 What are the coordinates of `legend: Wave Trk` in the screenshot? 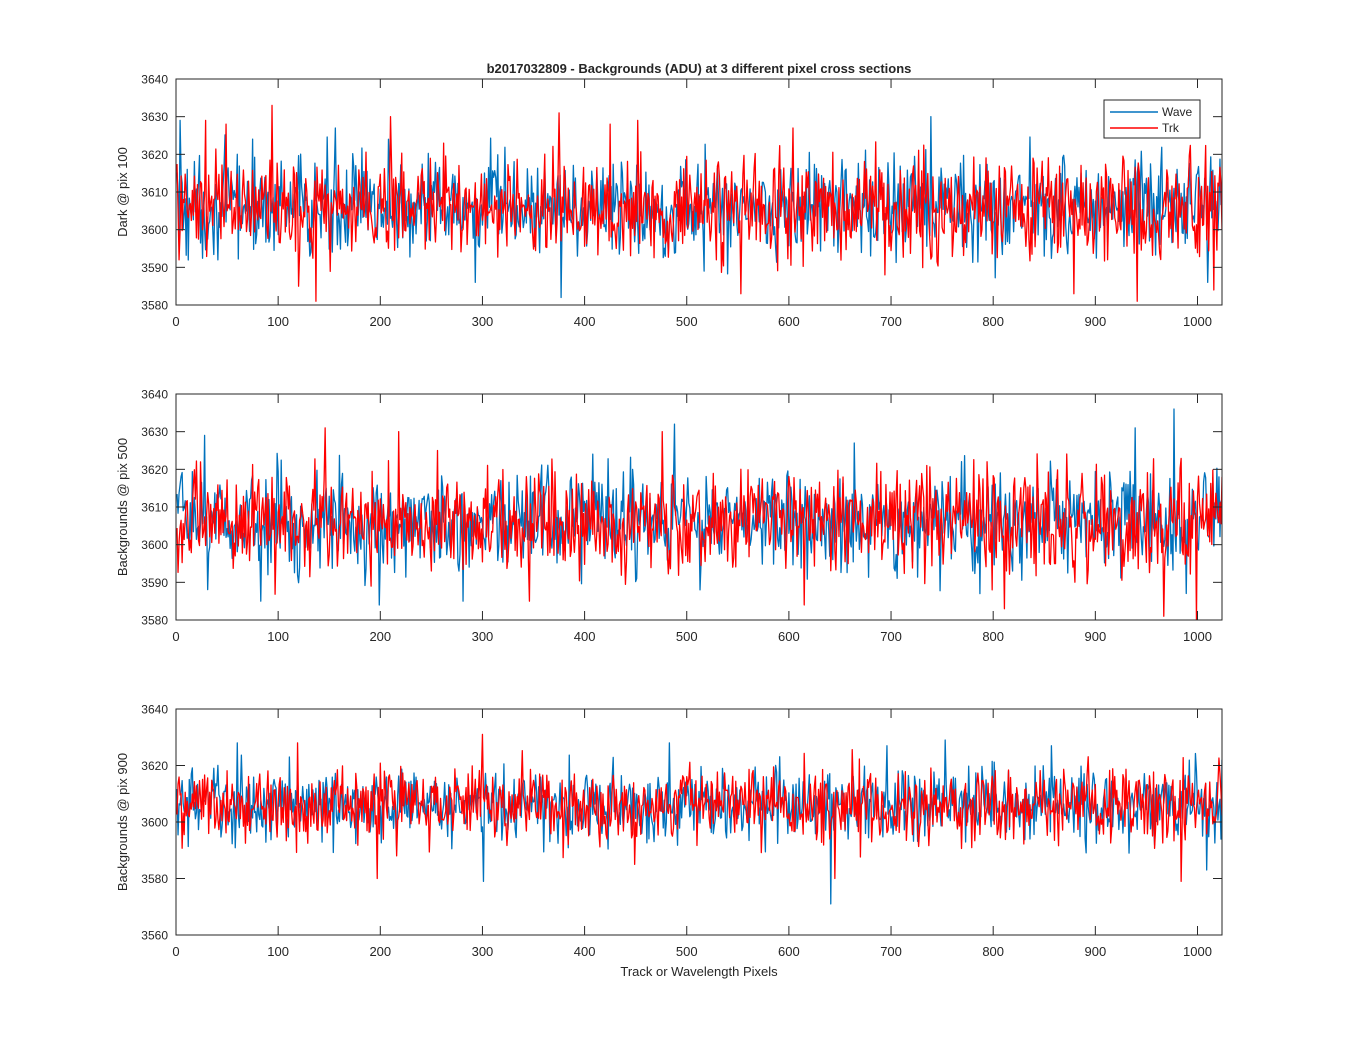 It's located at (1152, 119).